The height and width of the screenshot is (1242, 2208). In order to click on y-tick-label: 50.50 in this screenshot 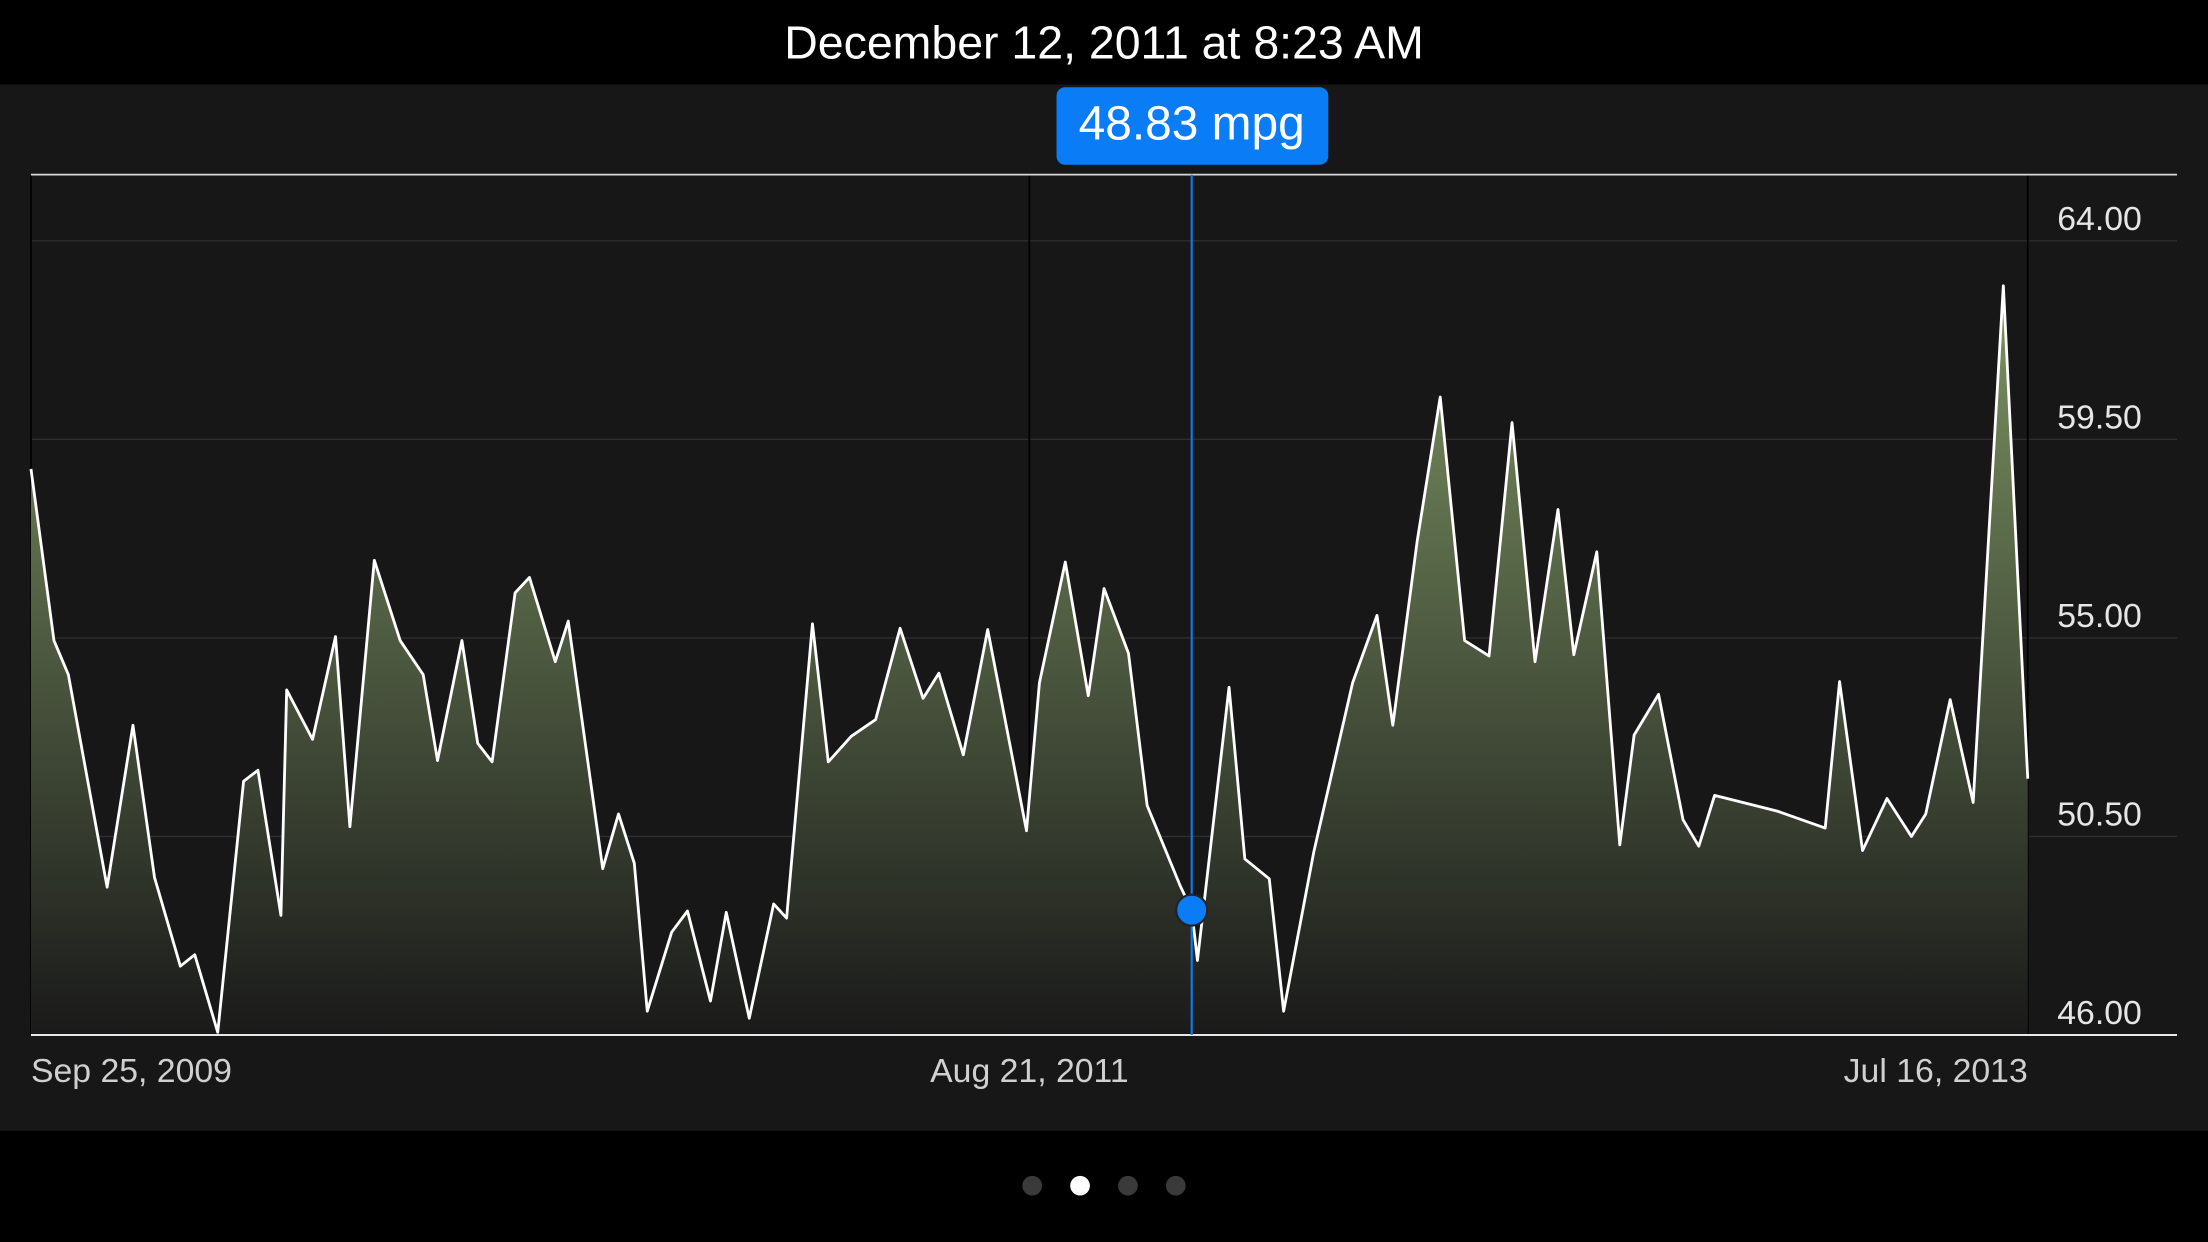, I will do `click(2099, 815)`.